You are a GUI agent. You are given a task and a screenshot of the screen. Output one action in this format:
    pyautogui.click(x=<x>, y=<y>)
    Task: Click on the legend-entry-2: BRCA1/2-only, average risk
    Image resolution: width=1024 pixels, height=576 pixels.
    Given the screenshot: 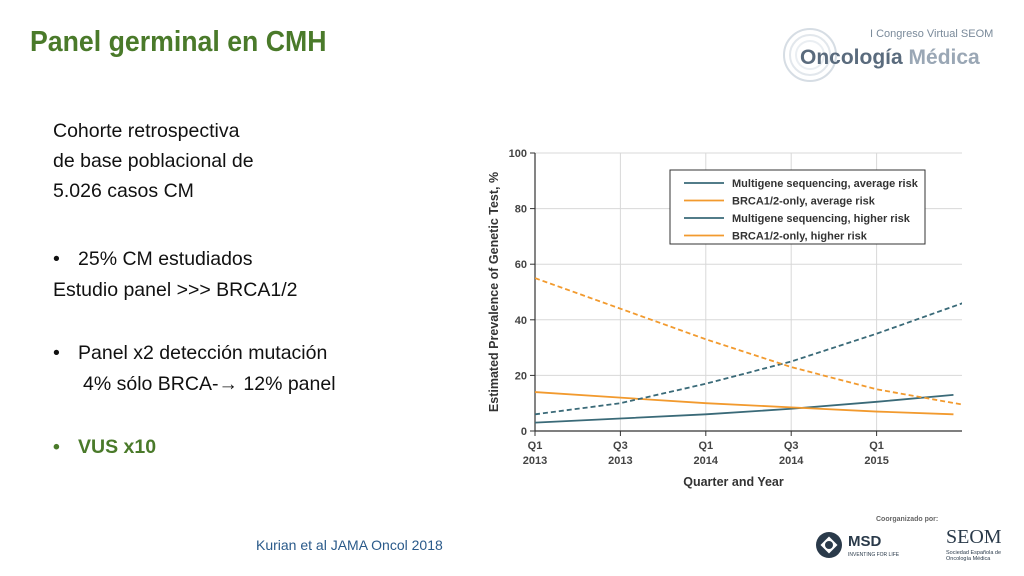 What is the action you would take?
    pyautogui.click(x=804, y=202)
    